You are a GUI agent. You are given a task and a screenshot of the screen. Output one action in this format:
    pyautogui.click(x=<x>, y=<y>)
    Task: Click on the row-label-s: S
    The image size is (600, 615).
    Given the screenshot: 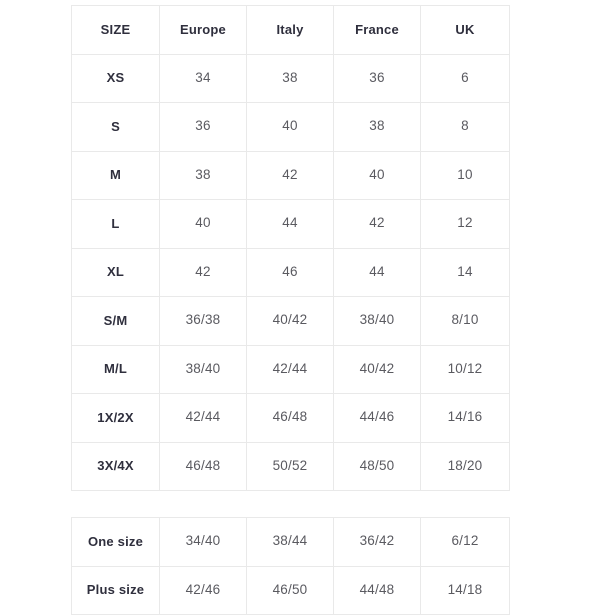 What is the action you would take?
    pyautogui.click(x=115, y=127)
    